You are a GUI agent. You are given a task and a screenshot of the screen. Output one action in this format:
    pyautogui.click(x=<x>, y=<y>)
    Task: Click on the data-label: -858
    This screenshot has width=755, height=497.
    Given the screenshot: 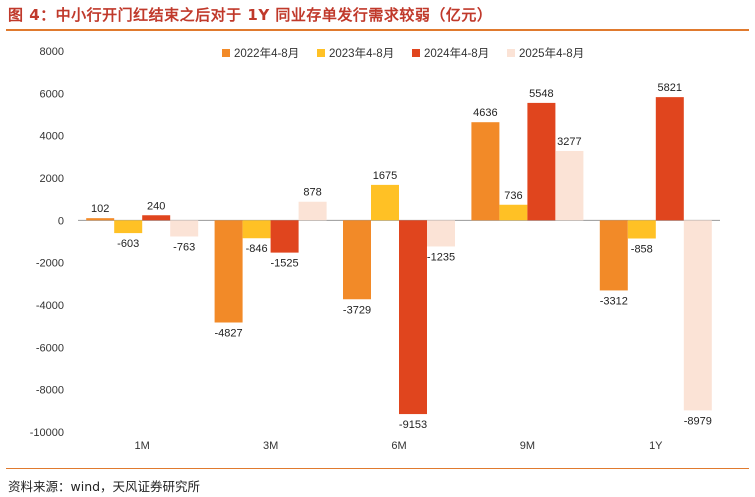 What is the action you would take?
    pyautogui.click(x=642, y=249)
    